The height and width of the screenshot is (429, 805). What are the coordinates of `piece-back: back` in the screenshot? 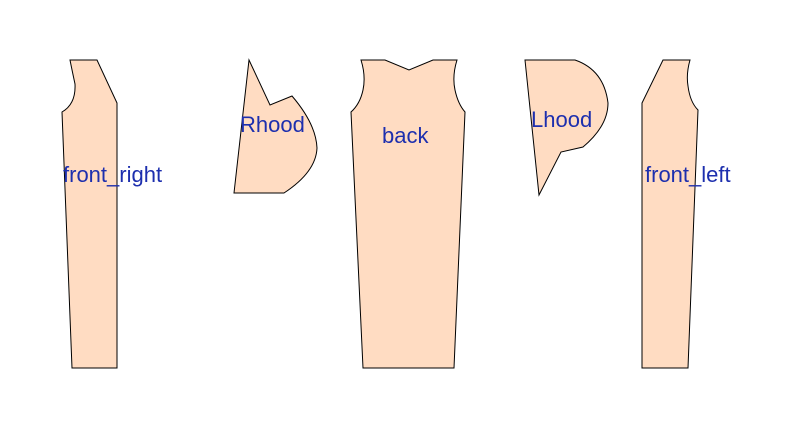 It's located at (408, 214).